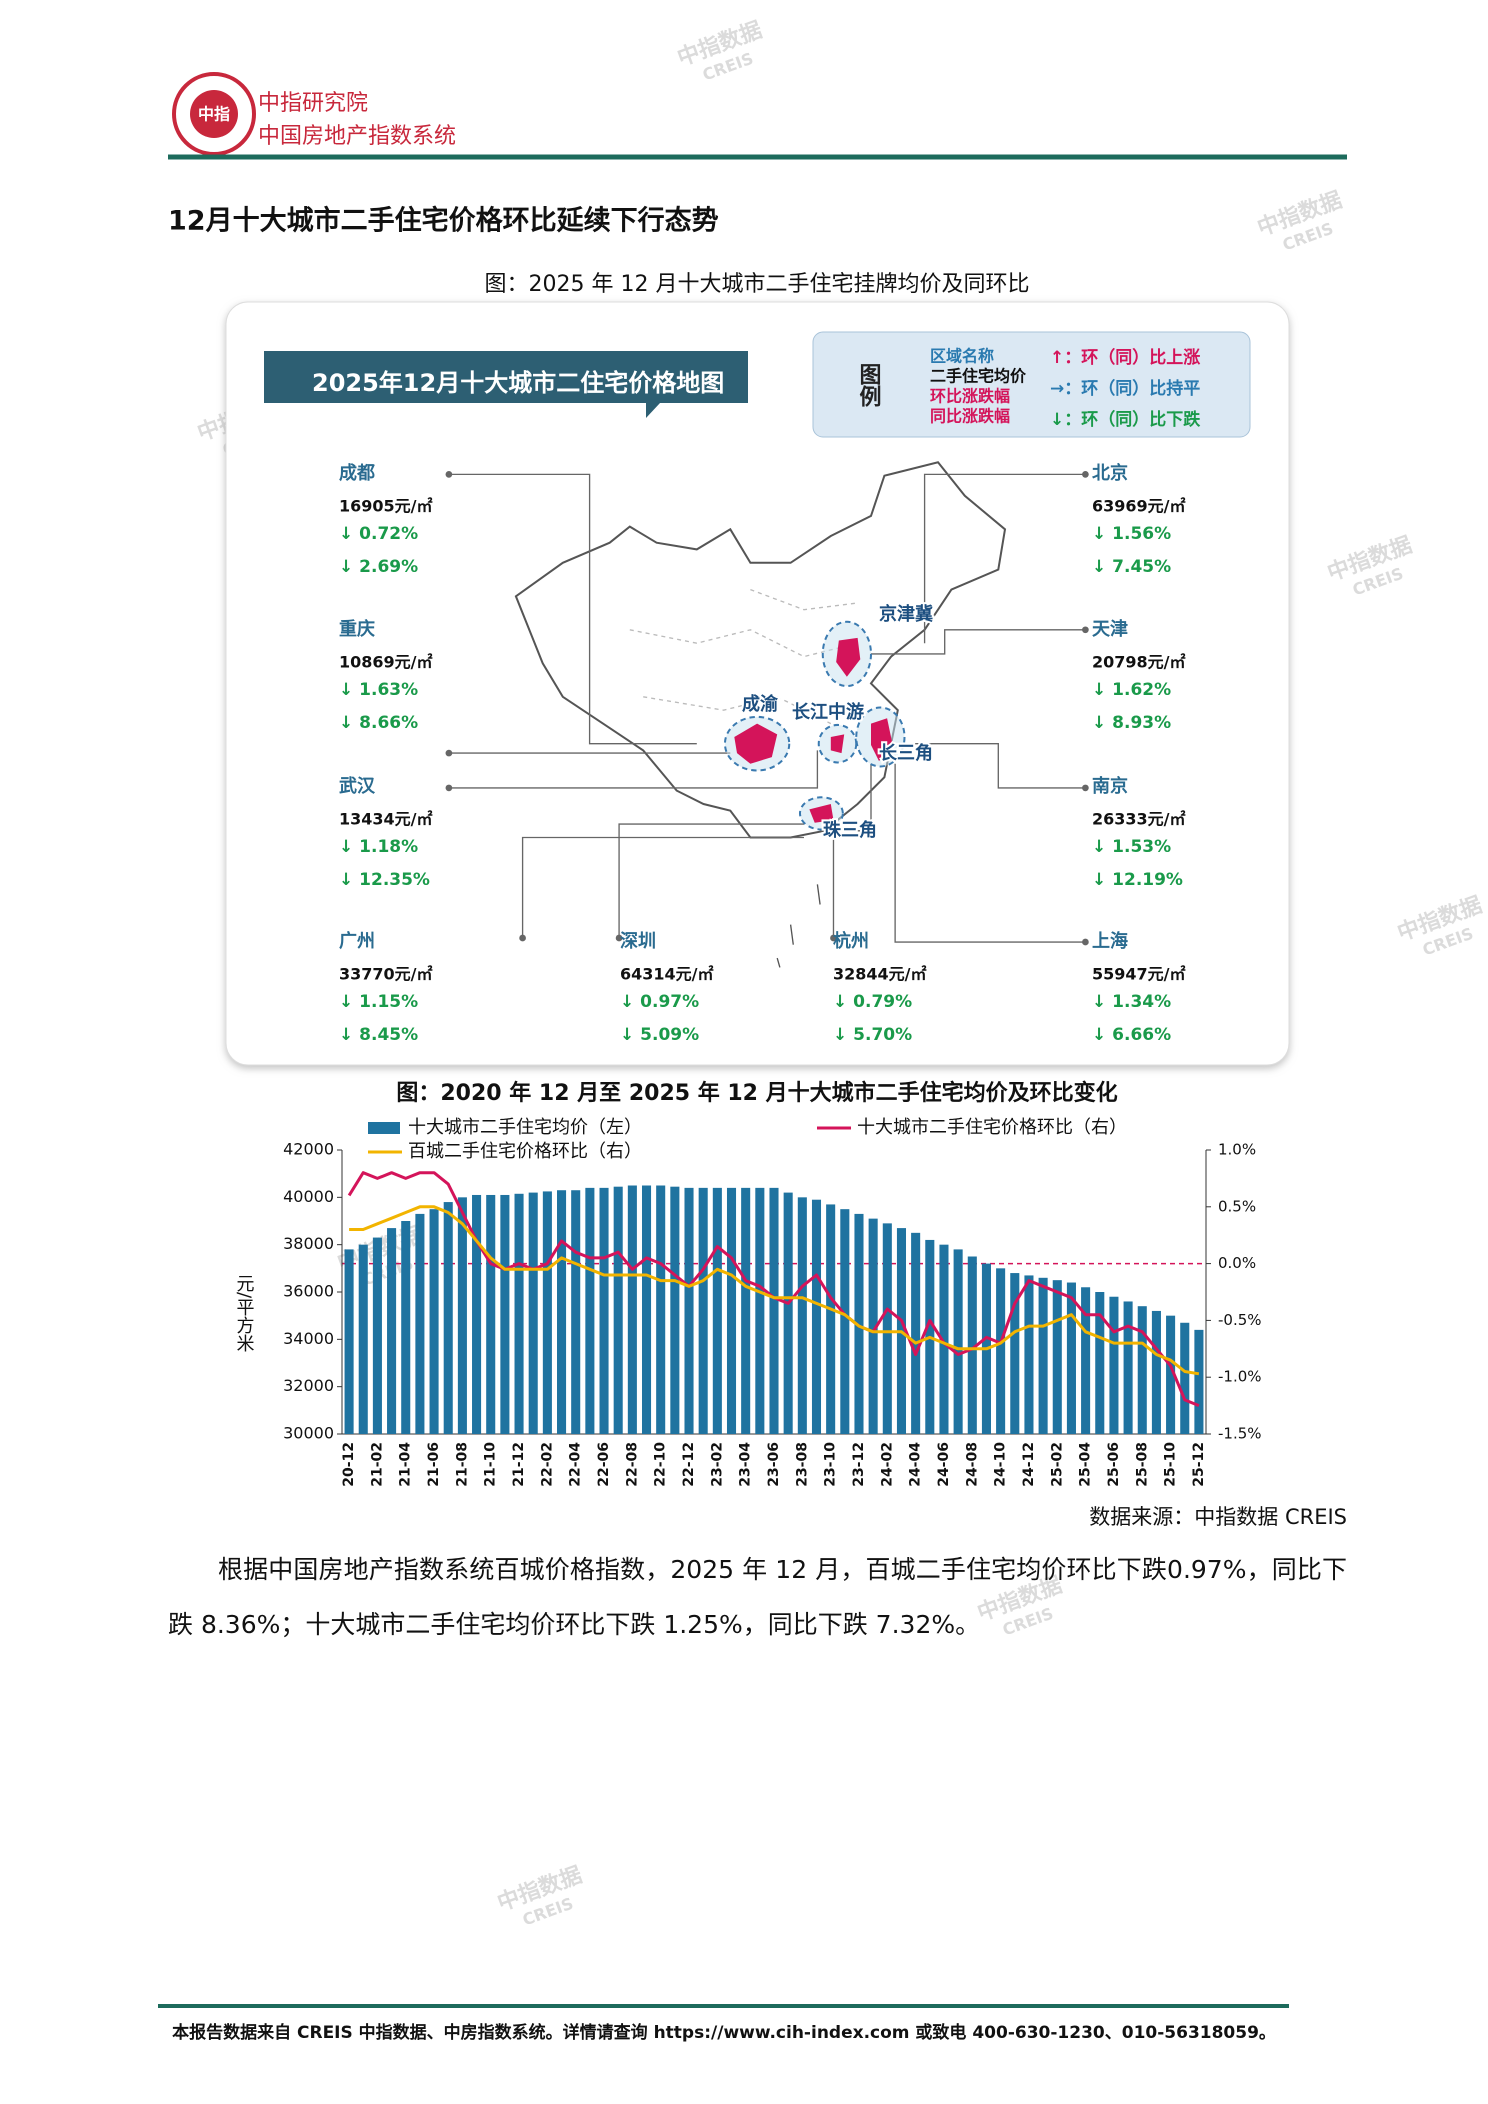  Describe the element at coordinates (384, 1128) in the screenshot. I see `legend-swatch` at that location.